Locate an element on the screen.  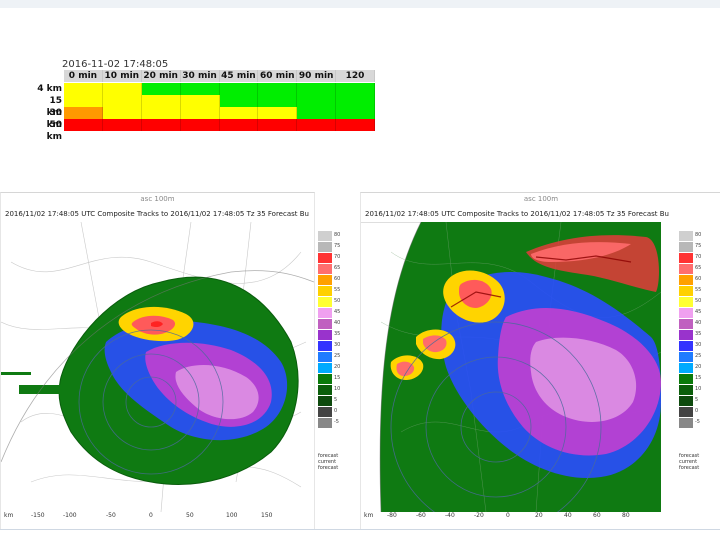
risk-header-cell: 30 min is located at coordinates (200, 76).